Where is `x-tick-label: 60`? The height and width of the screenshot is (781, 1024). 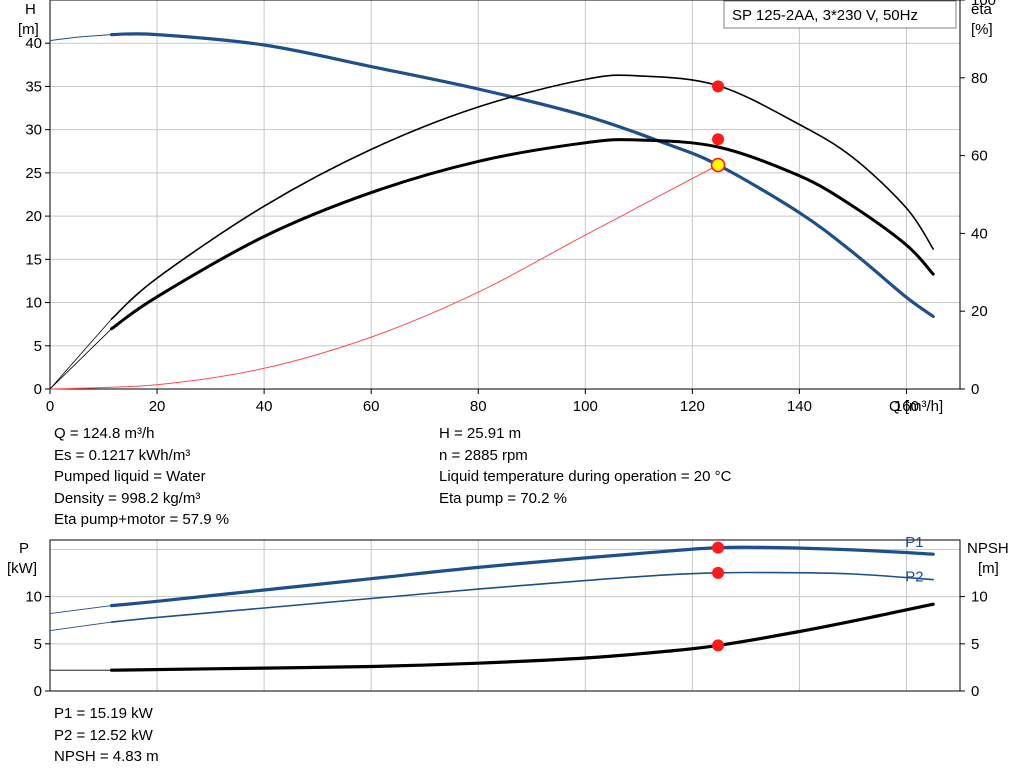 x-tick-label: 60 is located at coordinates (371, 406).